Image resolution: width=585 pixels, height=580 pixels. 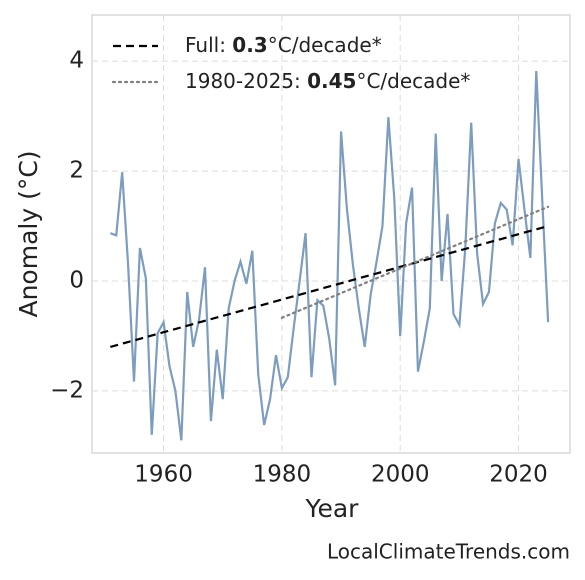 What do you see at coordinates (246, 81) in the screenshot?
I see `legend-label-part: 1980-2025:` at bounding box center [246, 81].